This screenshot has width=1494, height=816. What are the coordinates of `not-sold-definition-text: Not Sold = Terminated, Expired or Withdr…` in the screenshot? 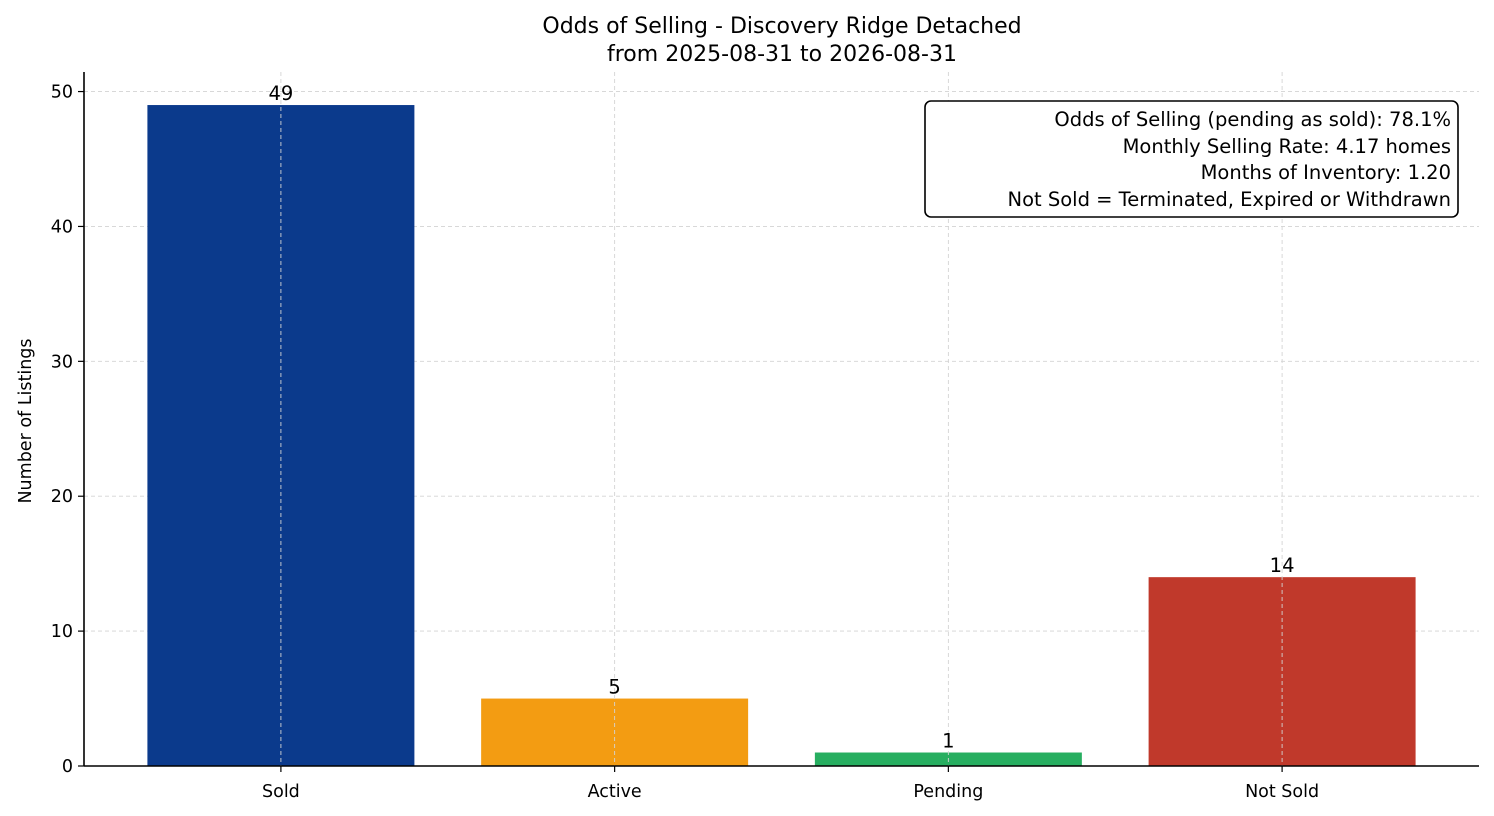 It's located at (1229, 199).